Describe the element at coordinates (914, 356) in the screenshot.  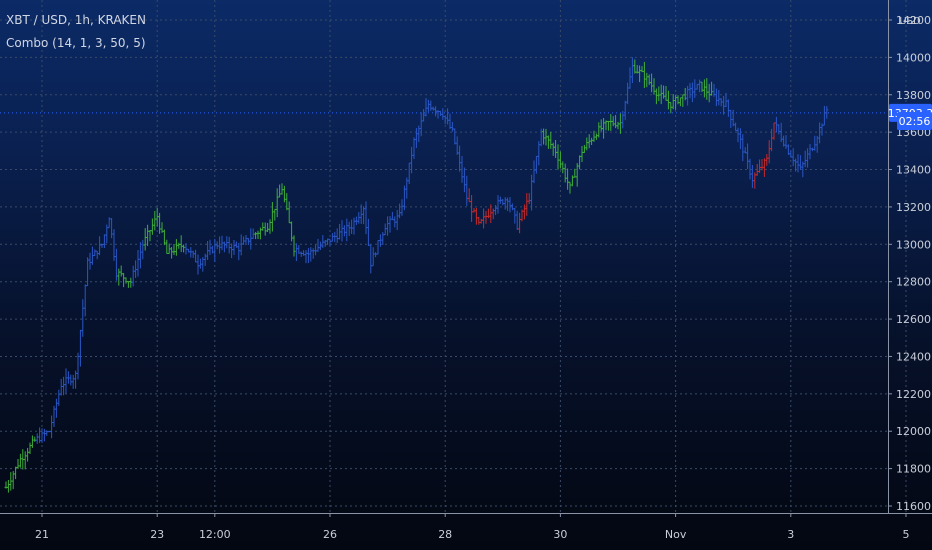
I see `price-tick-label: 12400.0` at that location.